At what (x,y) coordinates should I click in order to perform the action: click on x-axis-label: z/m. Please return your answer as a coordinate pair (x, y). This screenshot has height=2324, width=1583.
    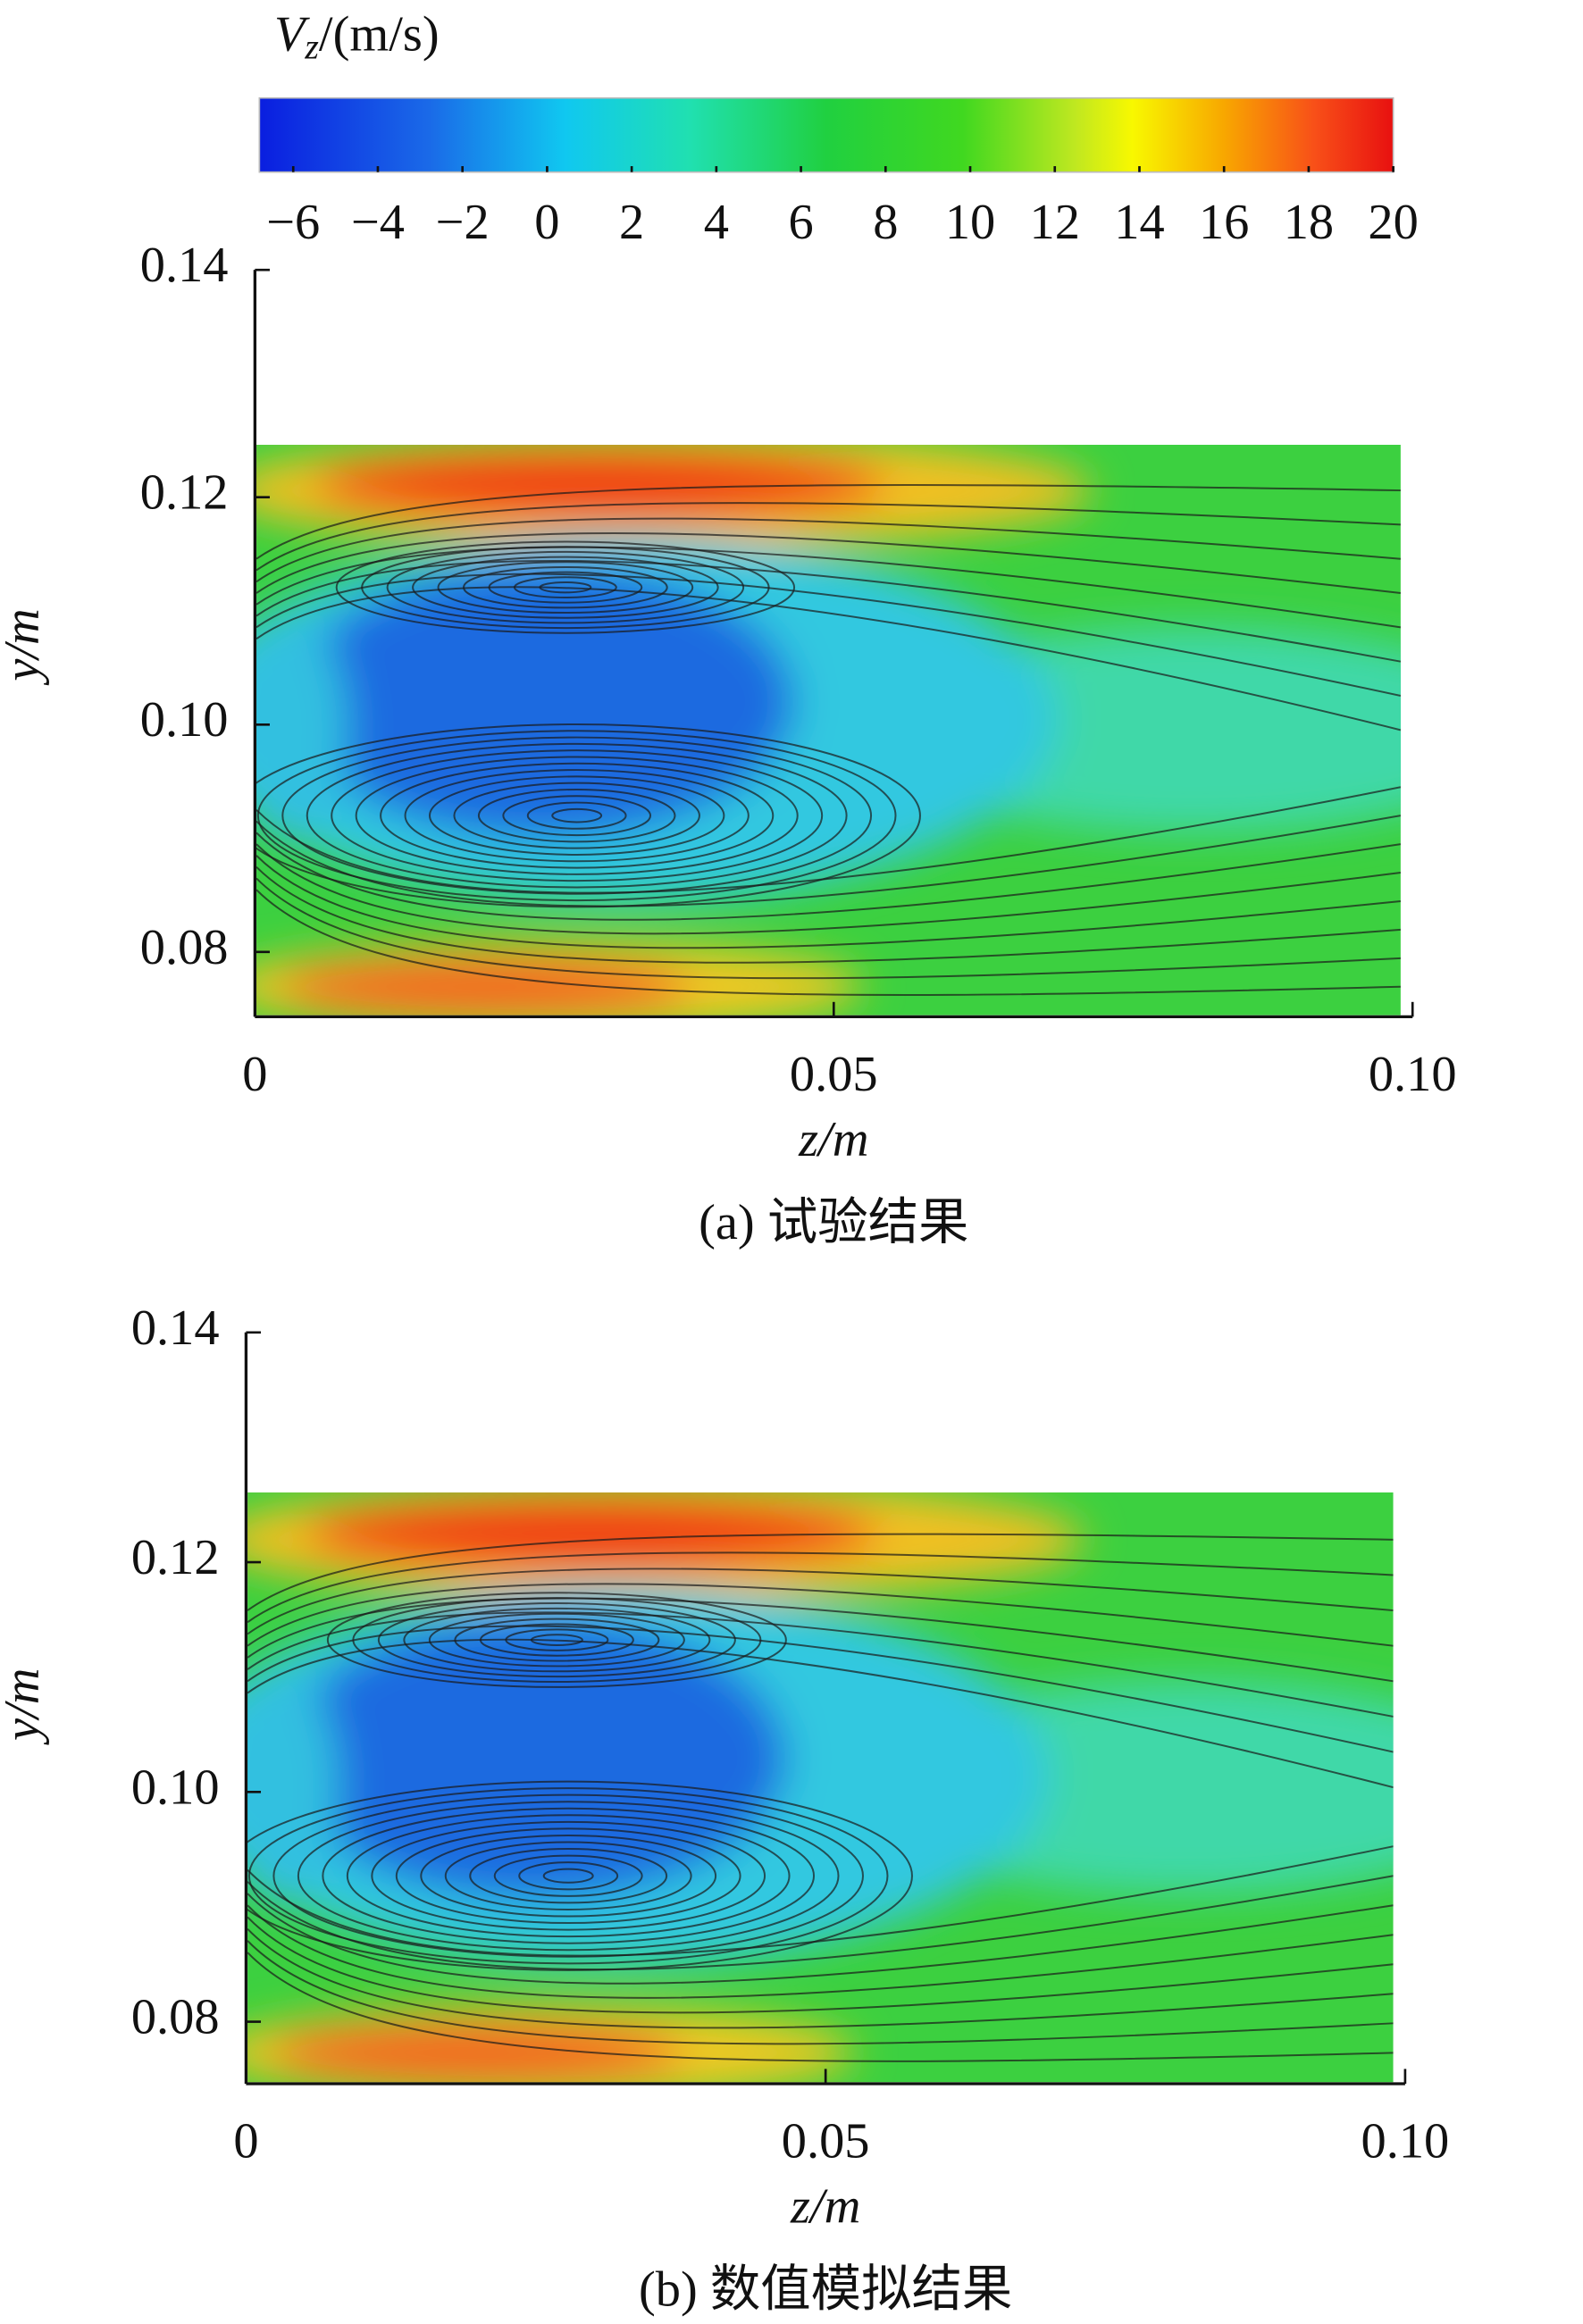
    Looking at the image, I should click on (825, 2207).